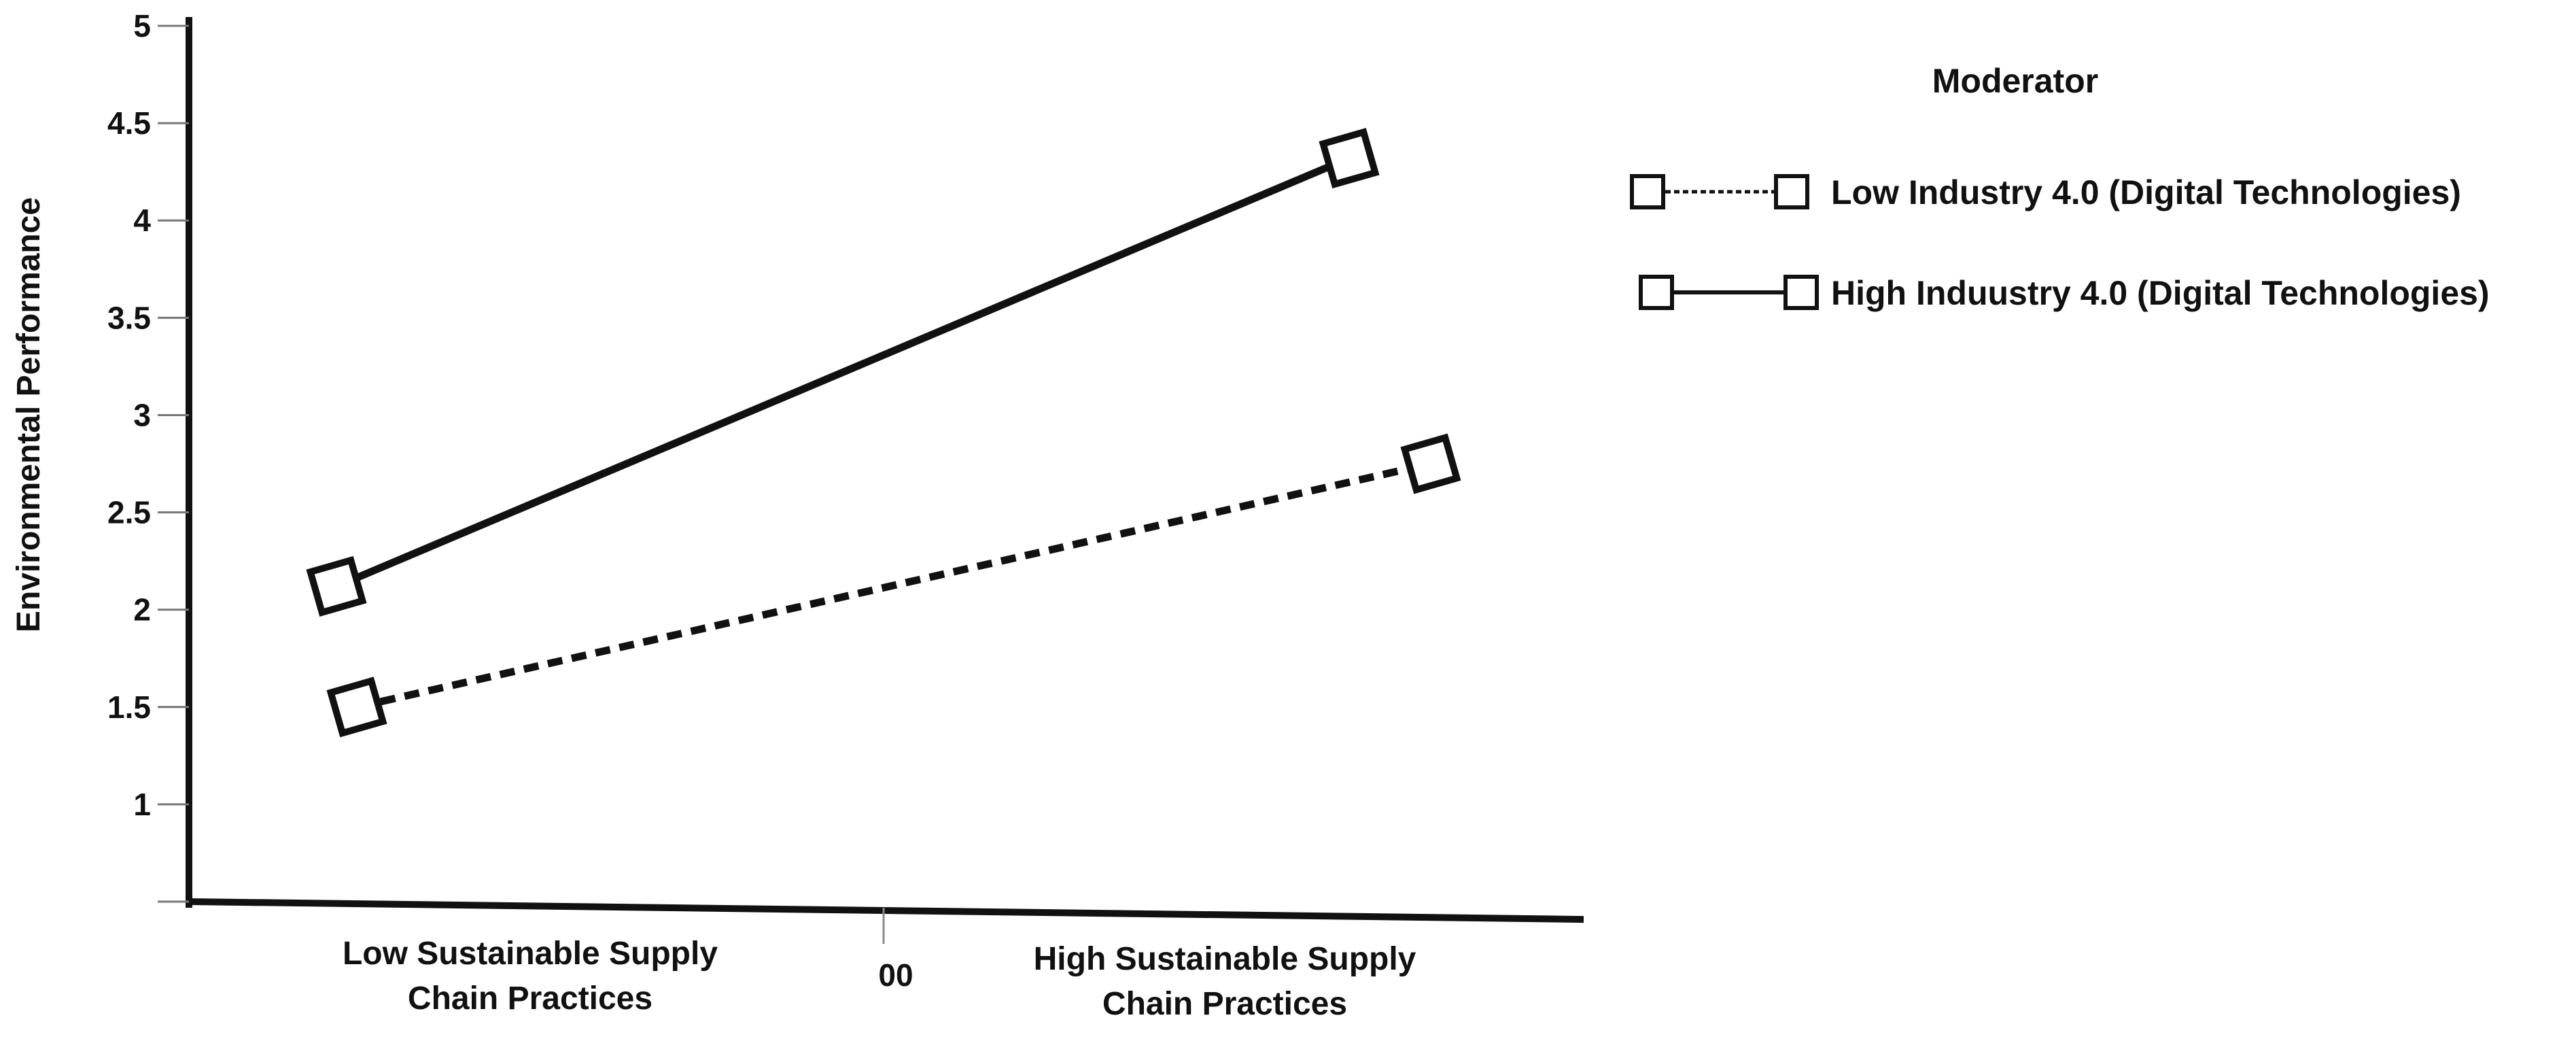 Image resolution: width=2576 pixels, height=1039 pixels. What do you see at coordinates (129, 512) in the screenshot?
I see `y-tick-label: 2.5` at bounding box center [129, 512].